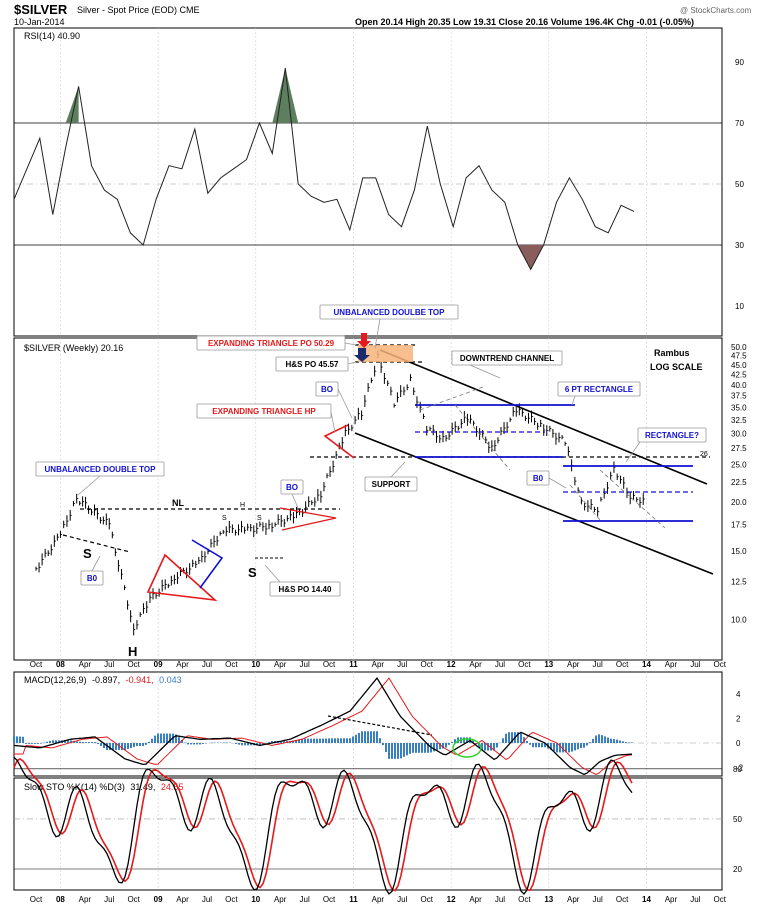 This screenshot has height=909, width=765. I want to click on macd-label: MACD(12,26,9) -0.897, -0.941, 0.043, so click(103, 680).